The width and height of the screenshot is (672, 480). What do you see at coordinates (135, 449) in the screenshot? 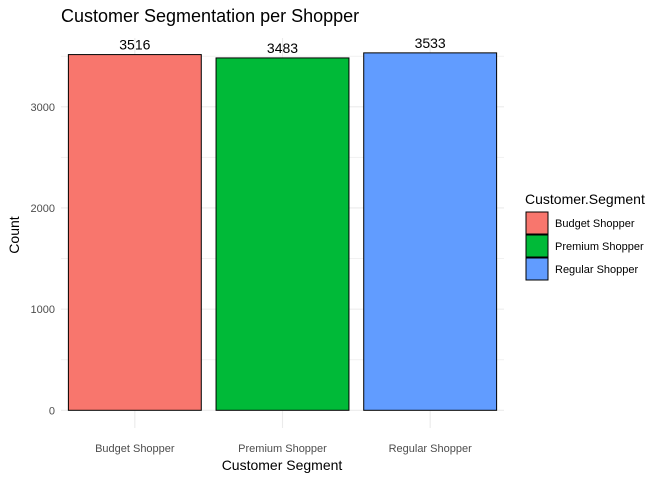
I see `x-tick-label: Budget Shopper` at bounding box center [135, 449].